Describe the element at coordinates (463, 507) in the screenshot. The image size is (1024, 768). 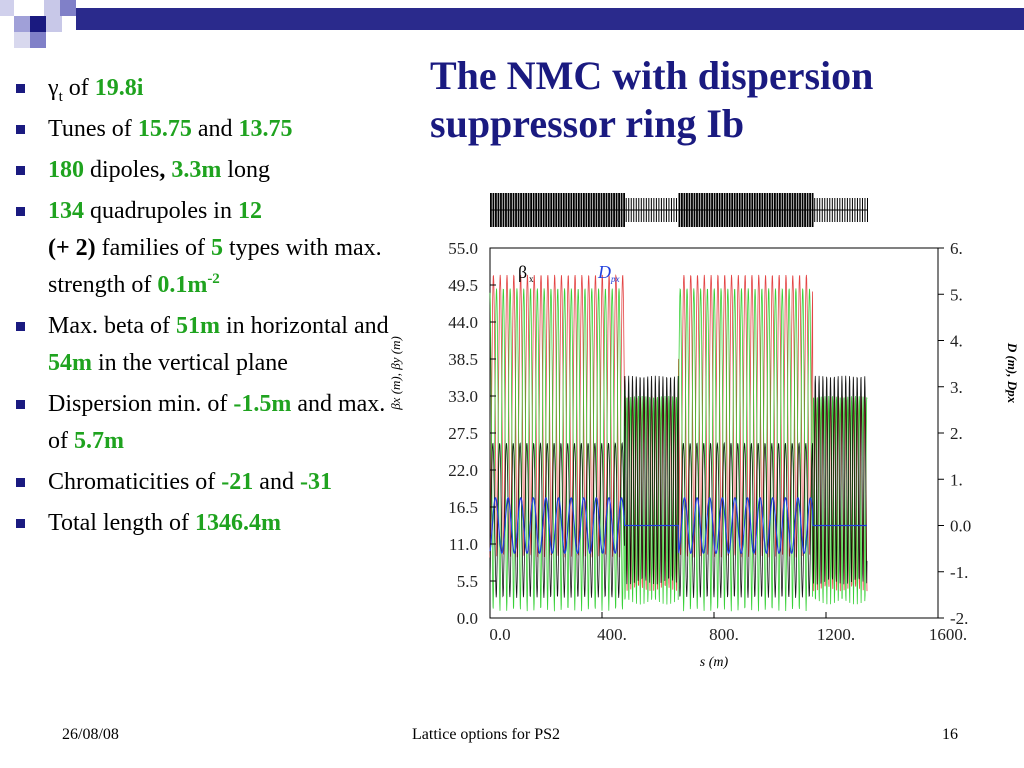
I see `y-left-tick-label: 16.5` at that location.